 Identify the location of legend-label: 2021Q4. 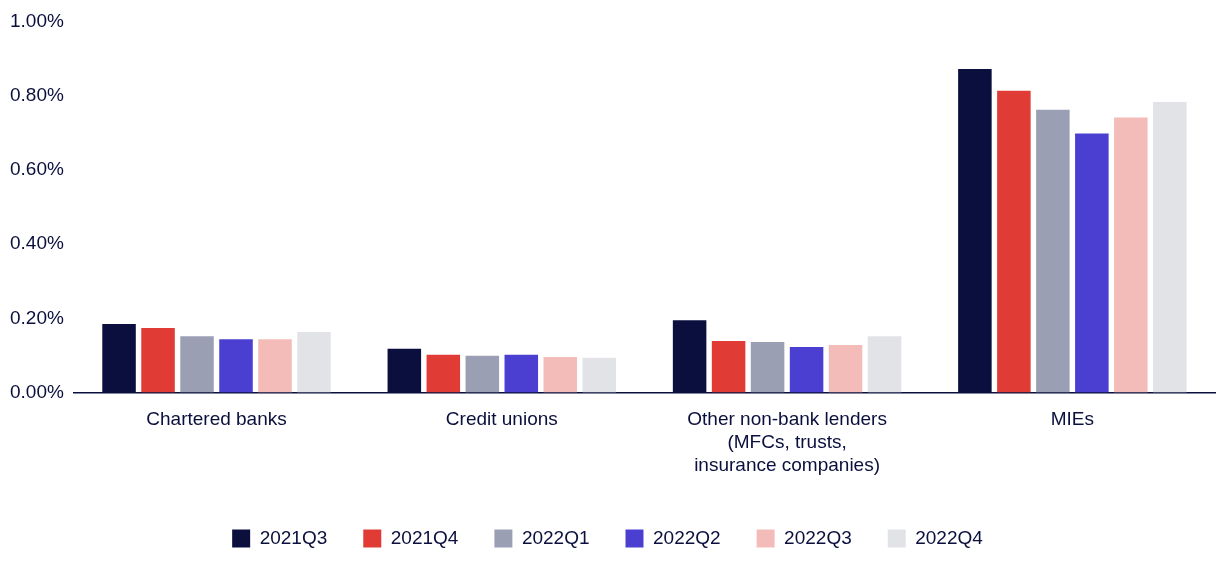
(424, 537).